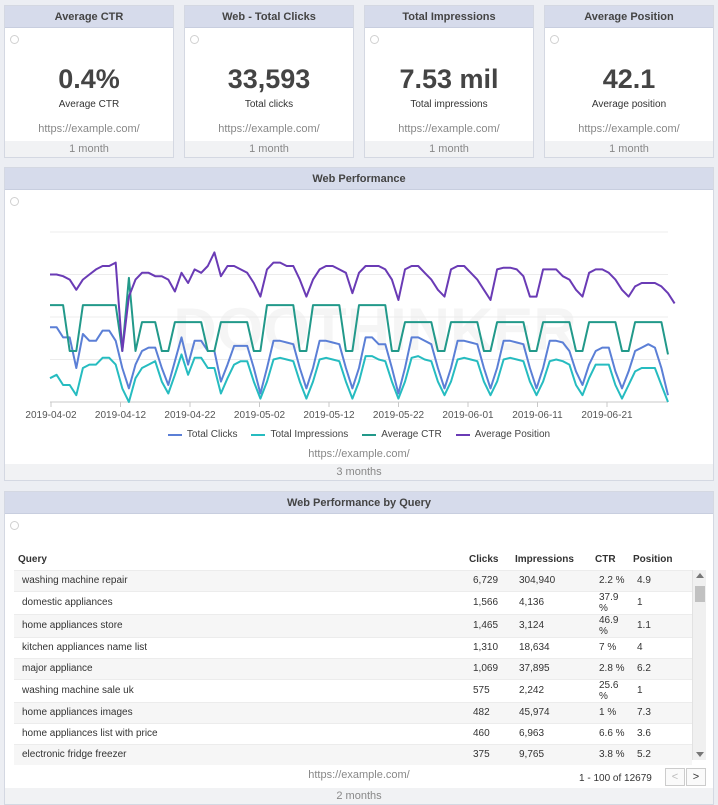 The image size is (718, 805). I want to click on kpi-title: Web - Total Clicks, so click(269, 17).